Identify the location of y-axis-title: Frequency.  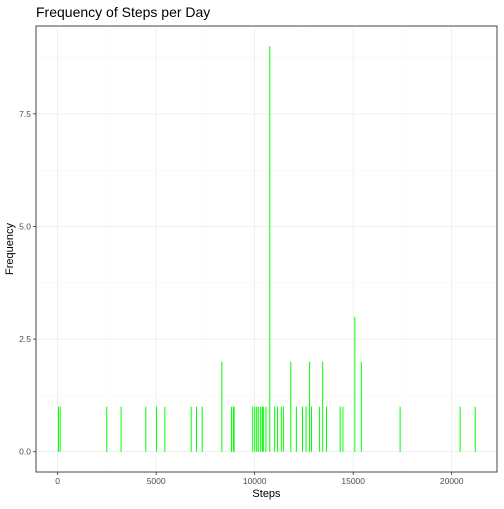
(10, 249).